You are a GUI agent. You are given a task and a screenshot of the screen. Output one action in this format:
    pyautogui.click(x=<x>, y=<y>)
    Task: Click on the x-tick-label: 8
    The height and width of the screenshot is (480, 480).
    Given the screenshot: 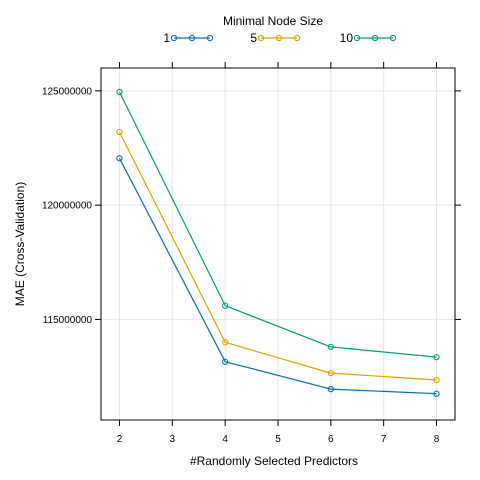 What is the action you would take?
    pyautogui.click(x=437, y=439)
    